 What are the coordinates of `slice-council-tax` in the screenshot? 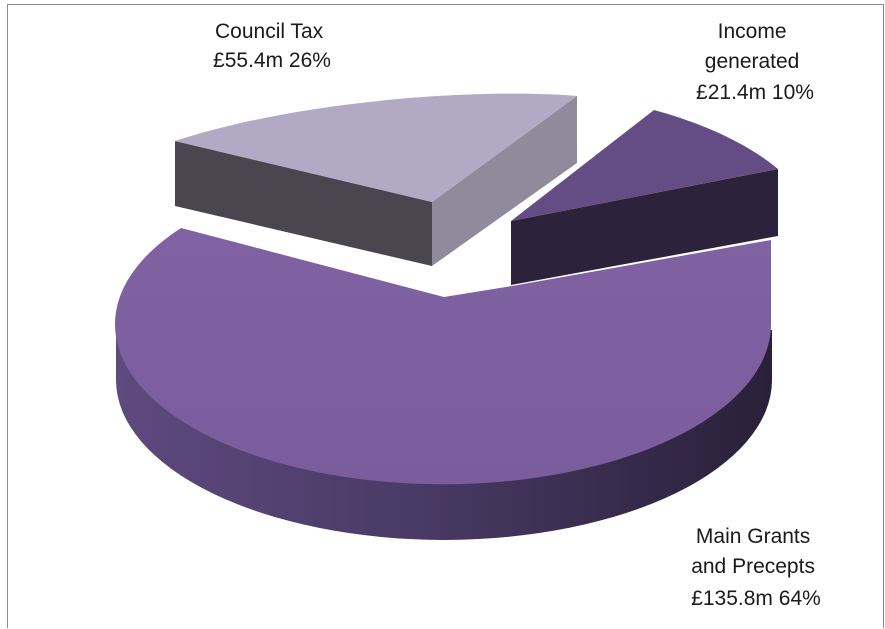 It's located at (376, 179).